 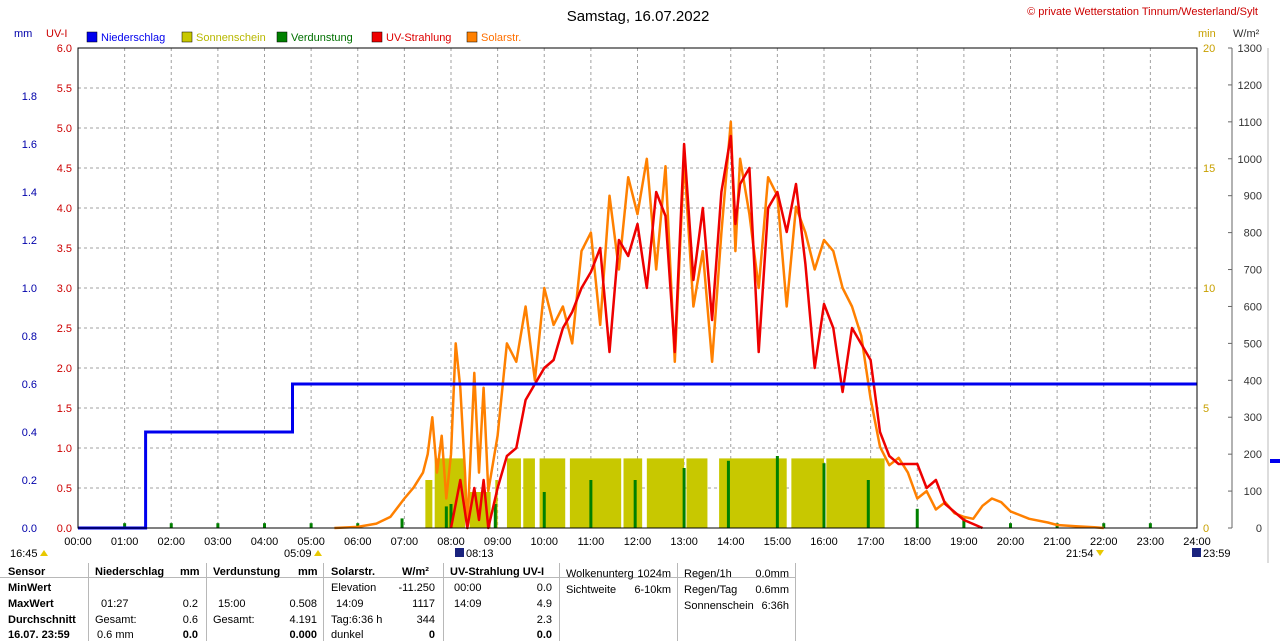 What do you see at coordinates (775, 606) in the screenshot?
I see `sonne-value: 6:36h` at bounding box center [775, 606].